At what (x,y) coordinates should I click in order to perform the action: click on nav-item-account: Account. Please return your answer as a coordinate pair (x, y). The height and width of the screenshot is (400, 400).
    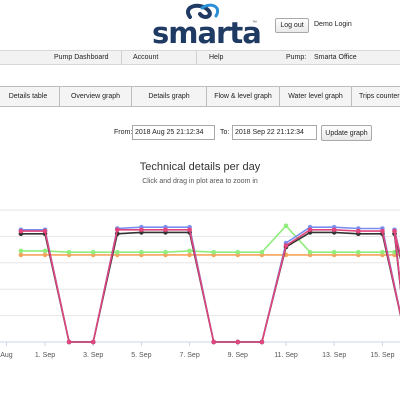
    Looking at the image, I should click on (146, 57).